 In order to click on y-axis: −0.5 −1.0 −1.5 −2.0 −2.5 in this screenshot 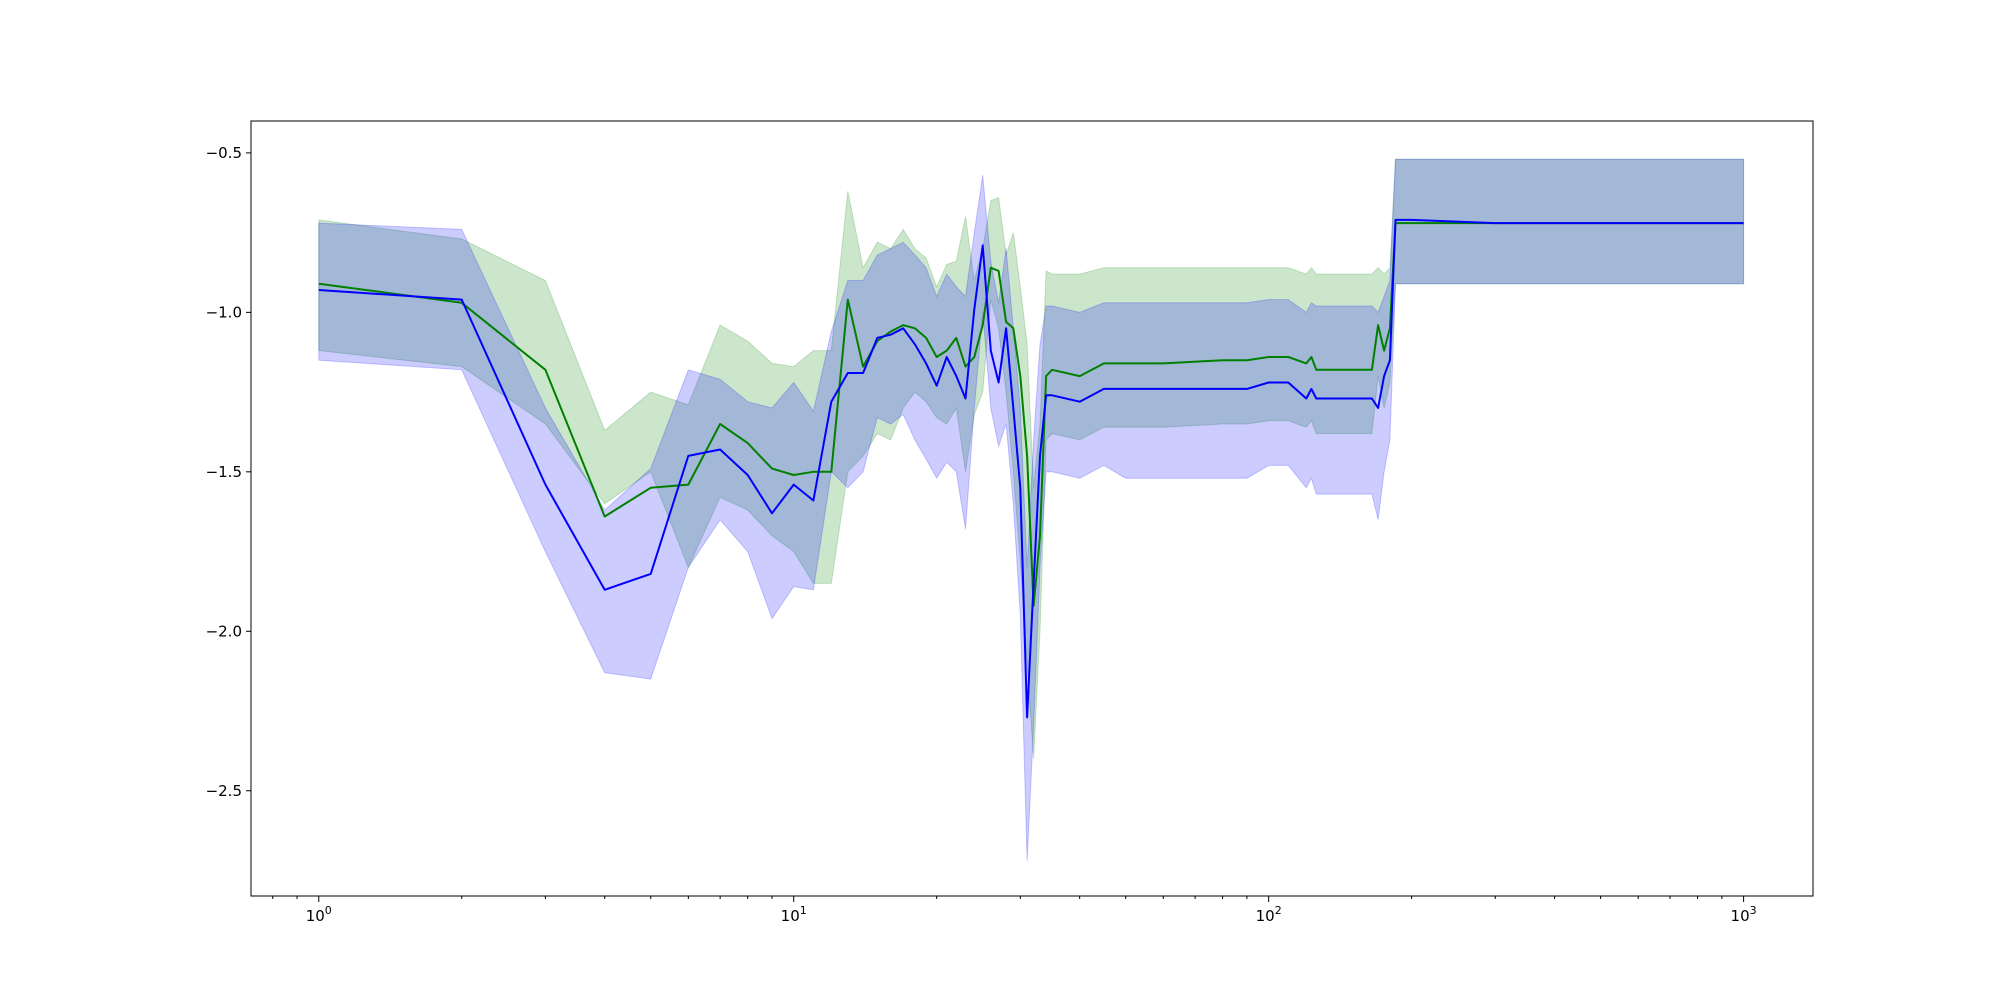, I will do `click(228, 472)`.